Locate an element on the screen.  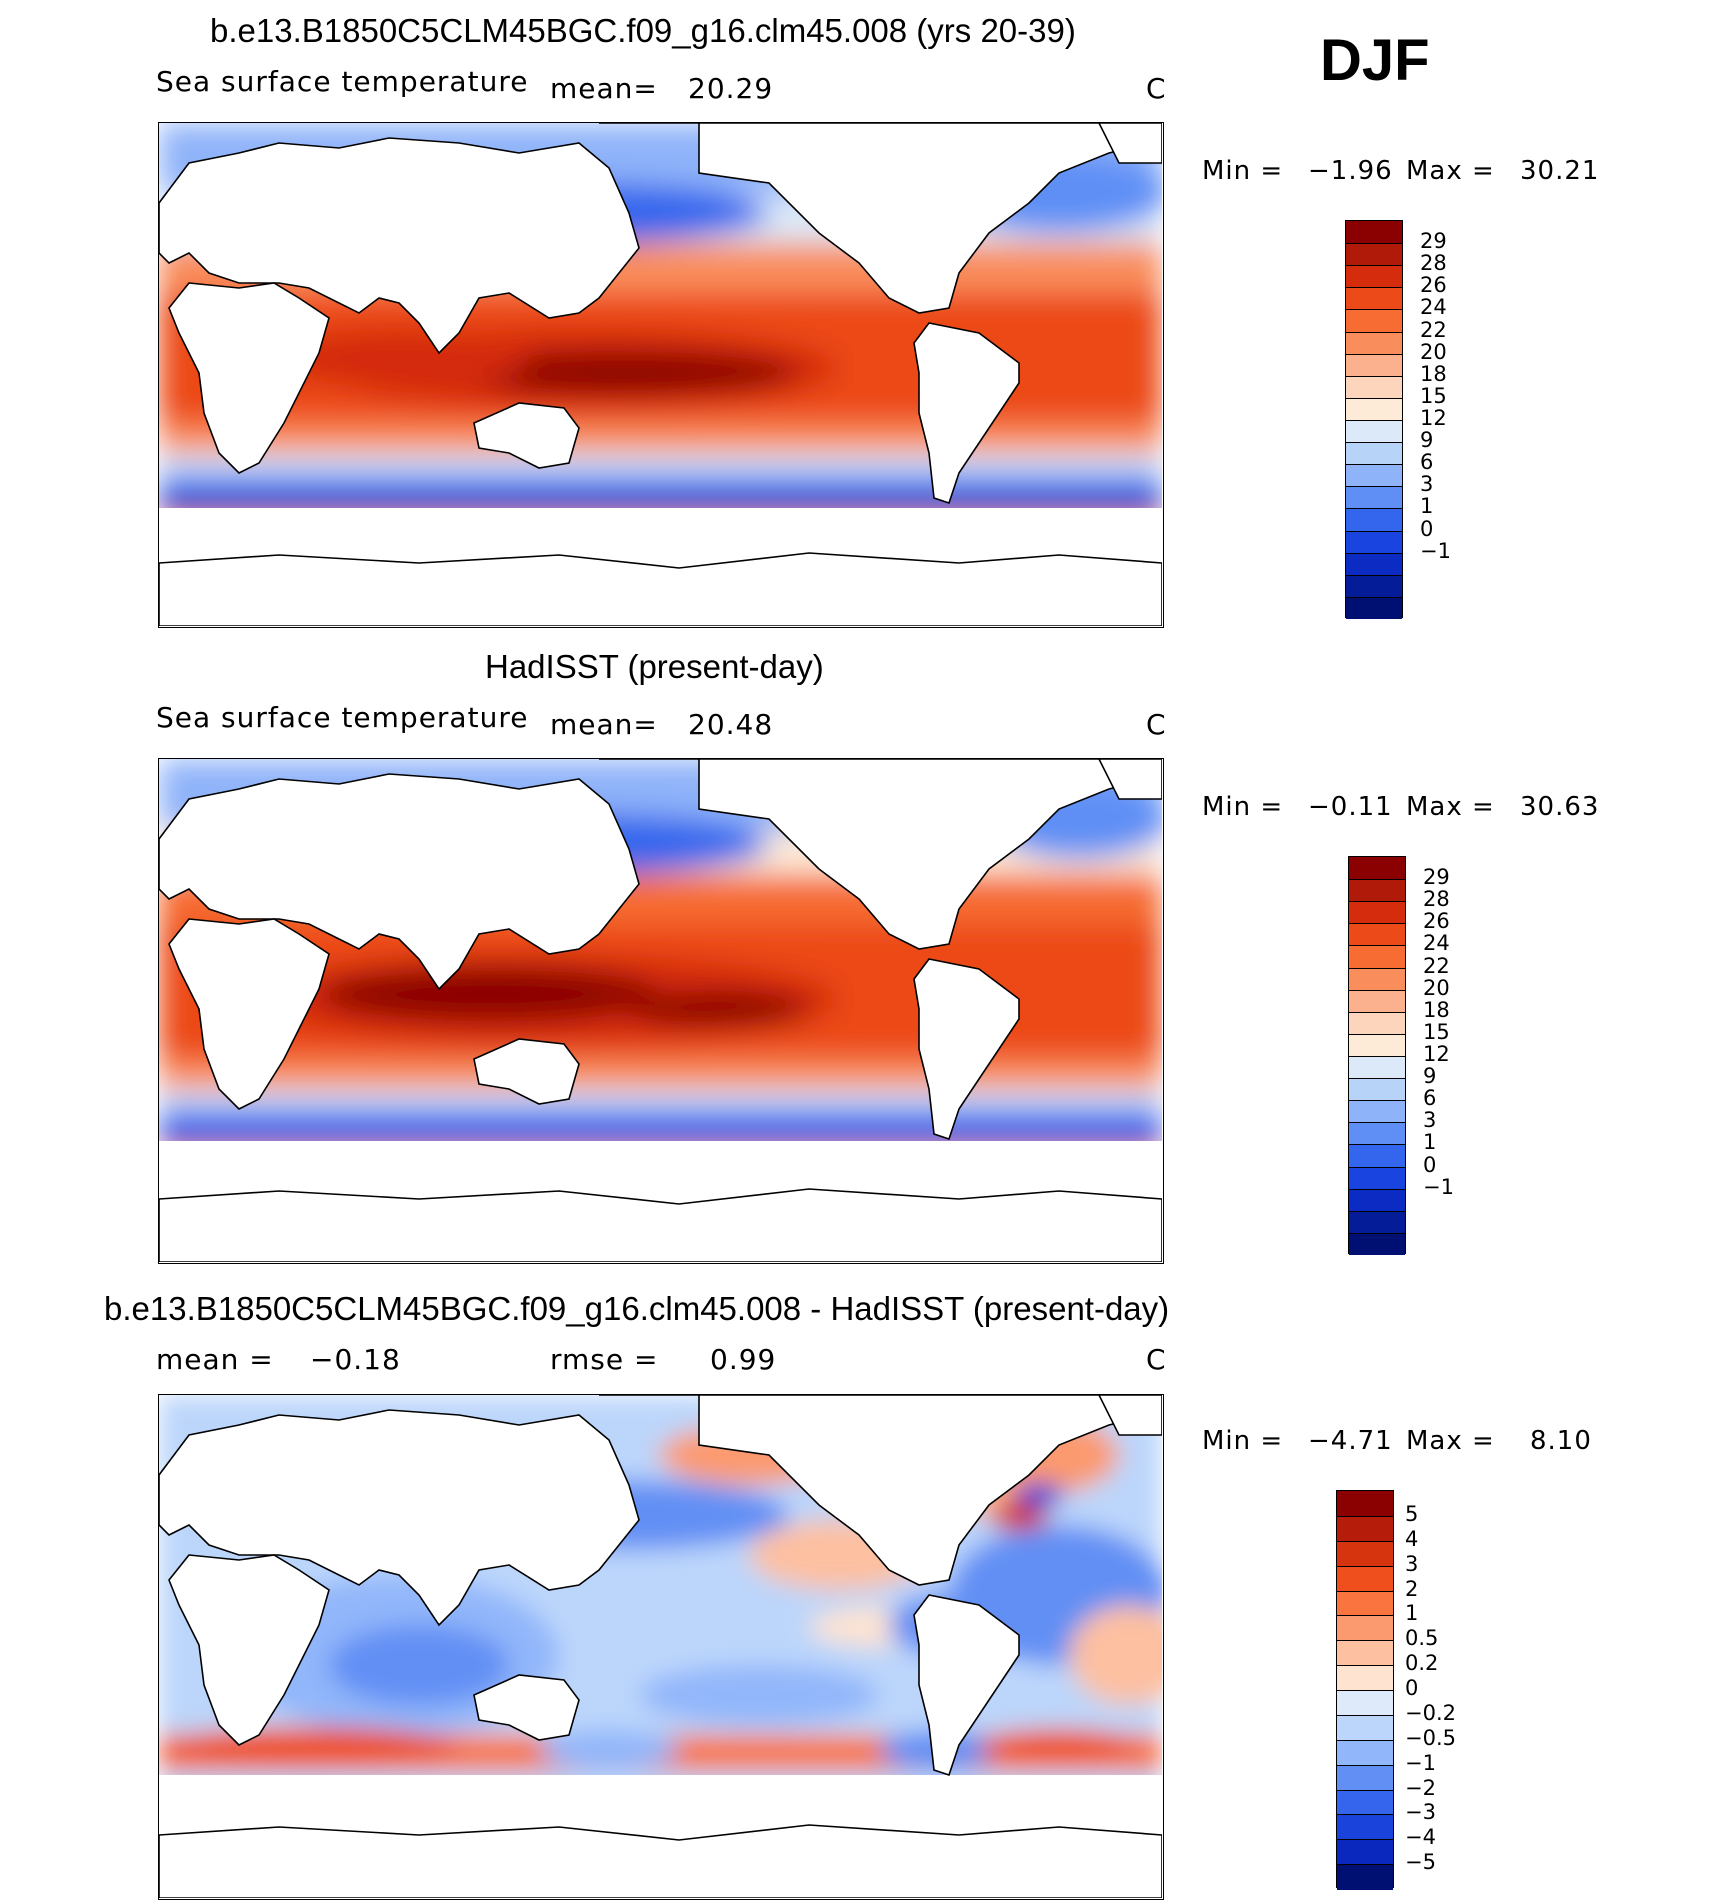
season-label: DJF is located at coordinates (1375, 60).